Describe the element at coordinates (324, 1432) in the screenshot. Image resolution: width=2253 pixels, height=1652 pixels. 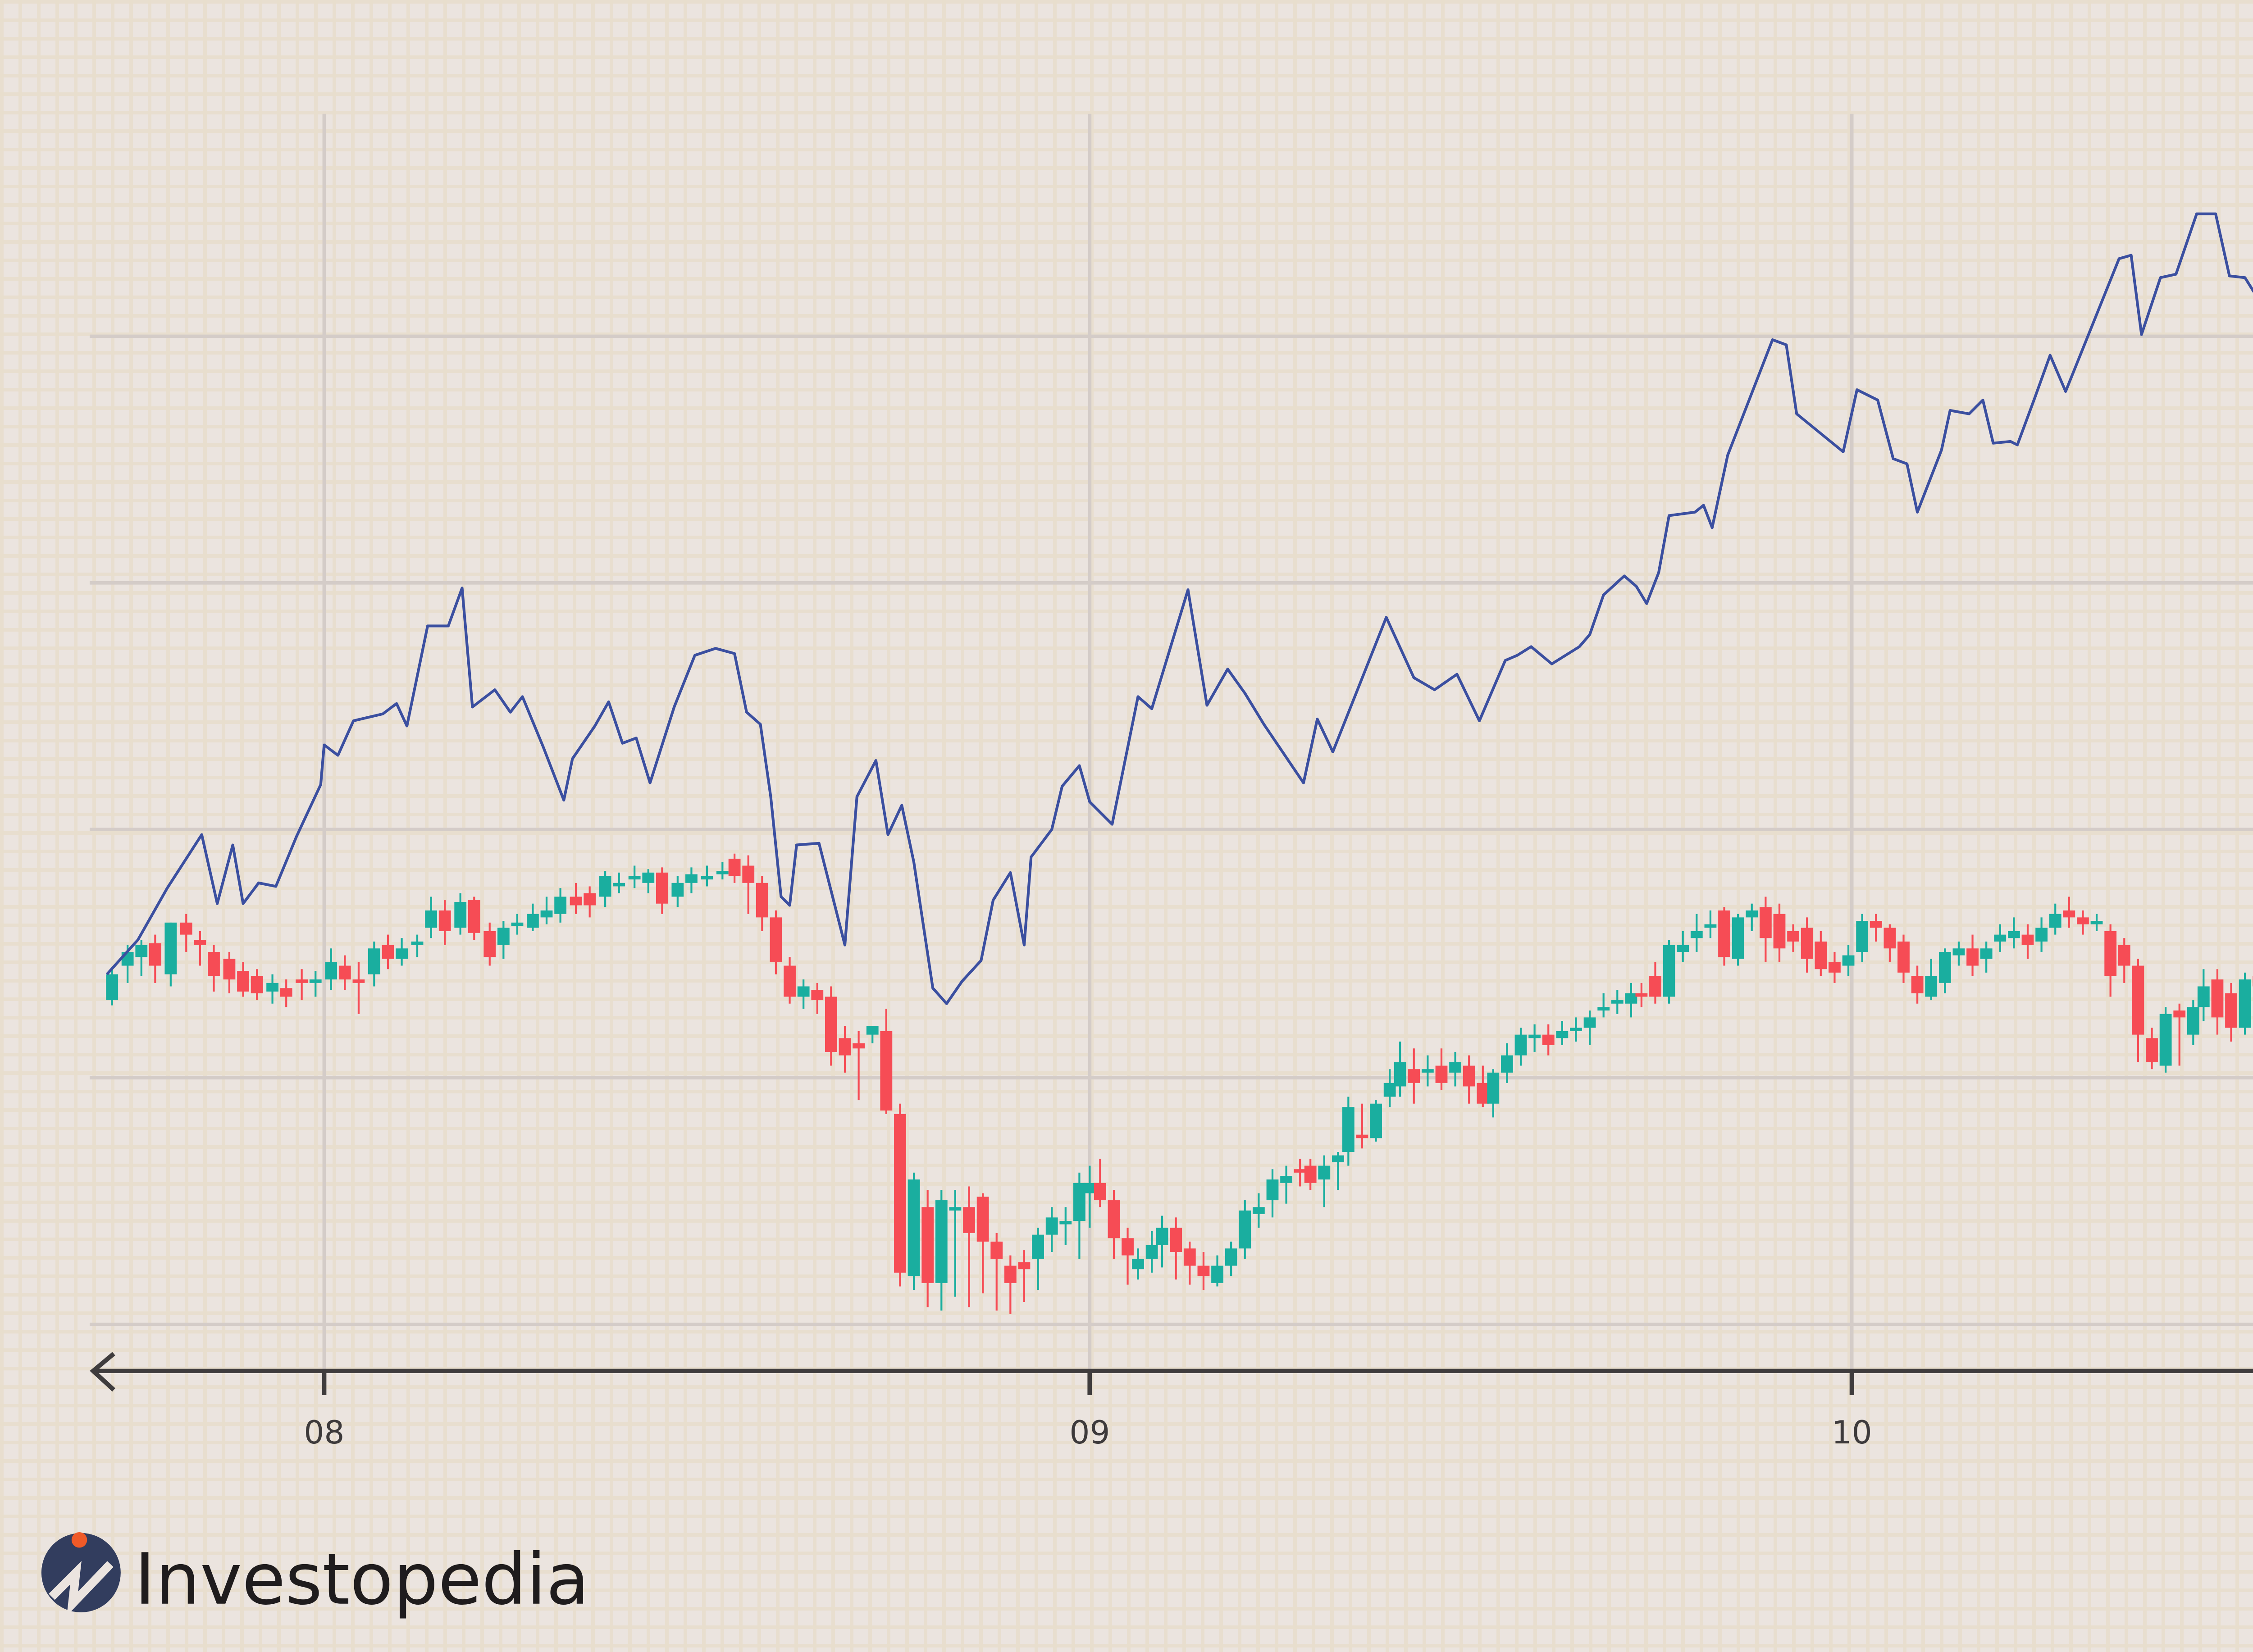
I see `x-tick-label: 08` at that location.